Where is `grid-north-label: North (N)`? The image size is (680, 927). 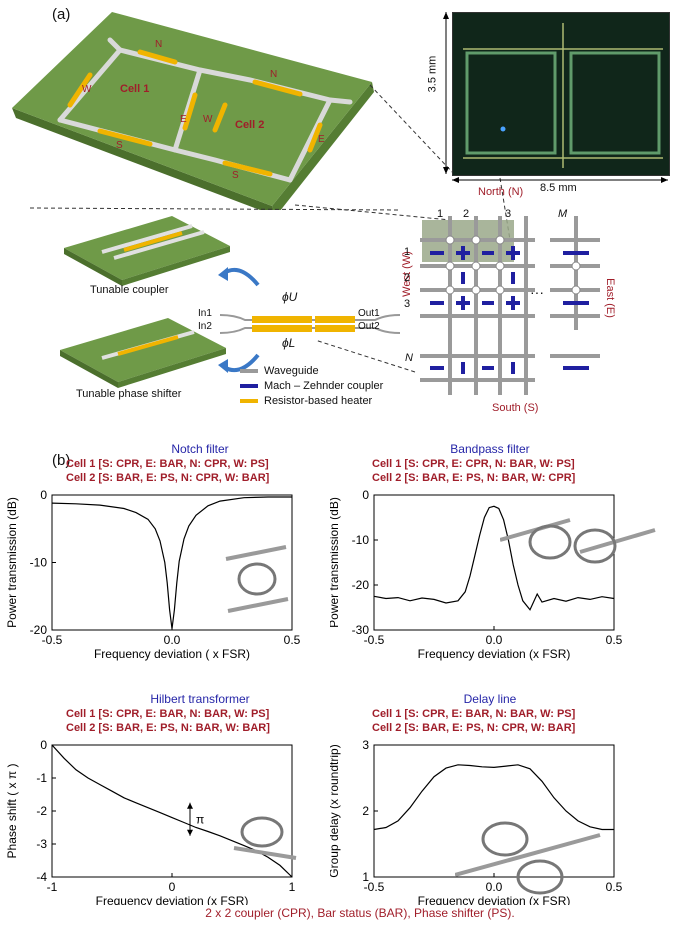
grid-north-label: North (N) is located at coordinates (501, 192).